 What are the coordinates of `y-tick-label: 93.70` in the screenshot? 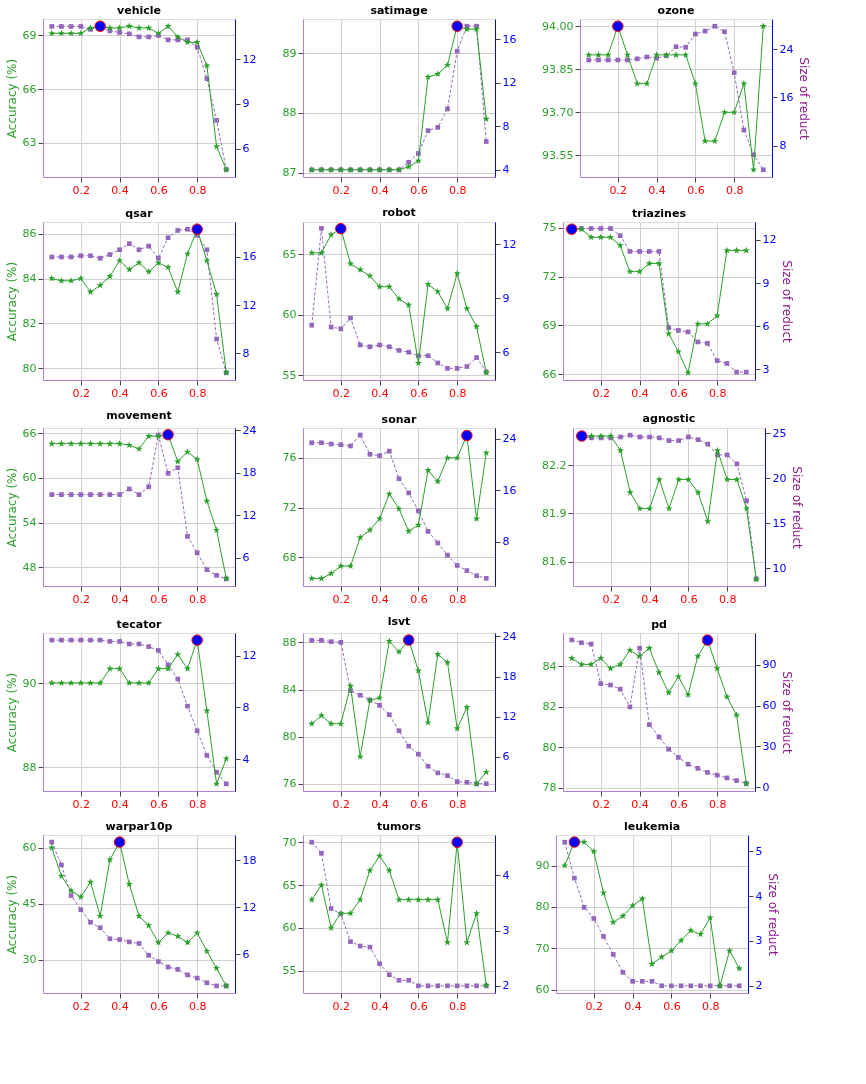 It's located at (558, 112).